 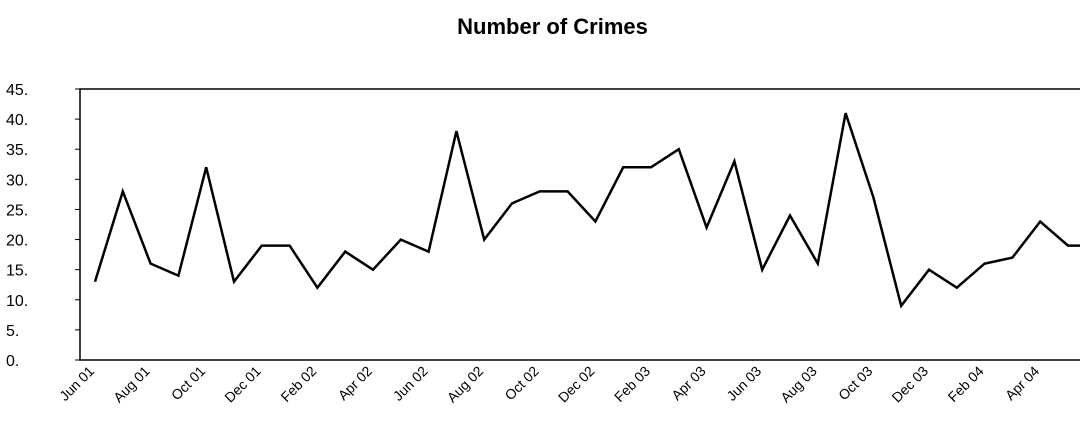 What do you see at coordinates (17, 90) in the screenshot?
I see `y-tick-label: 45.` at bounding box center [17, 90].